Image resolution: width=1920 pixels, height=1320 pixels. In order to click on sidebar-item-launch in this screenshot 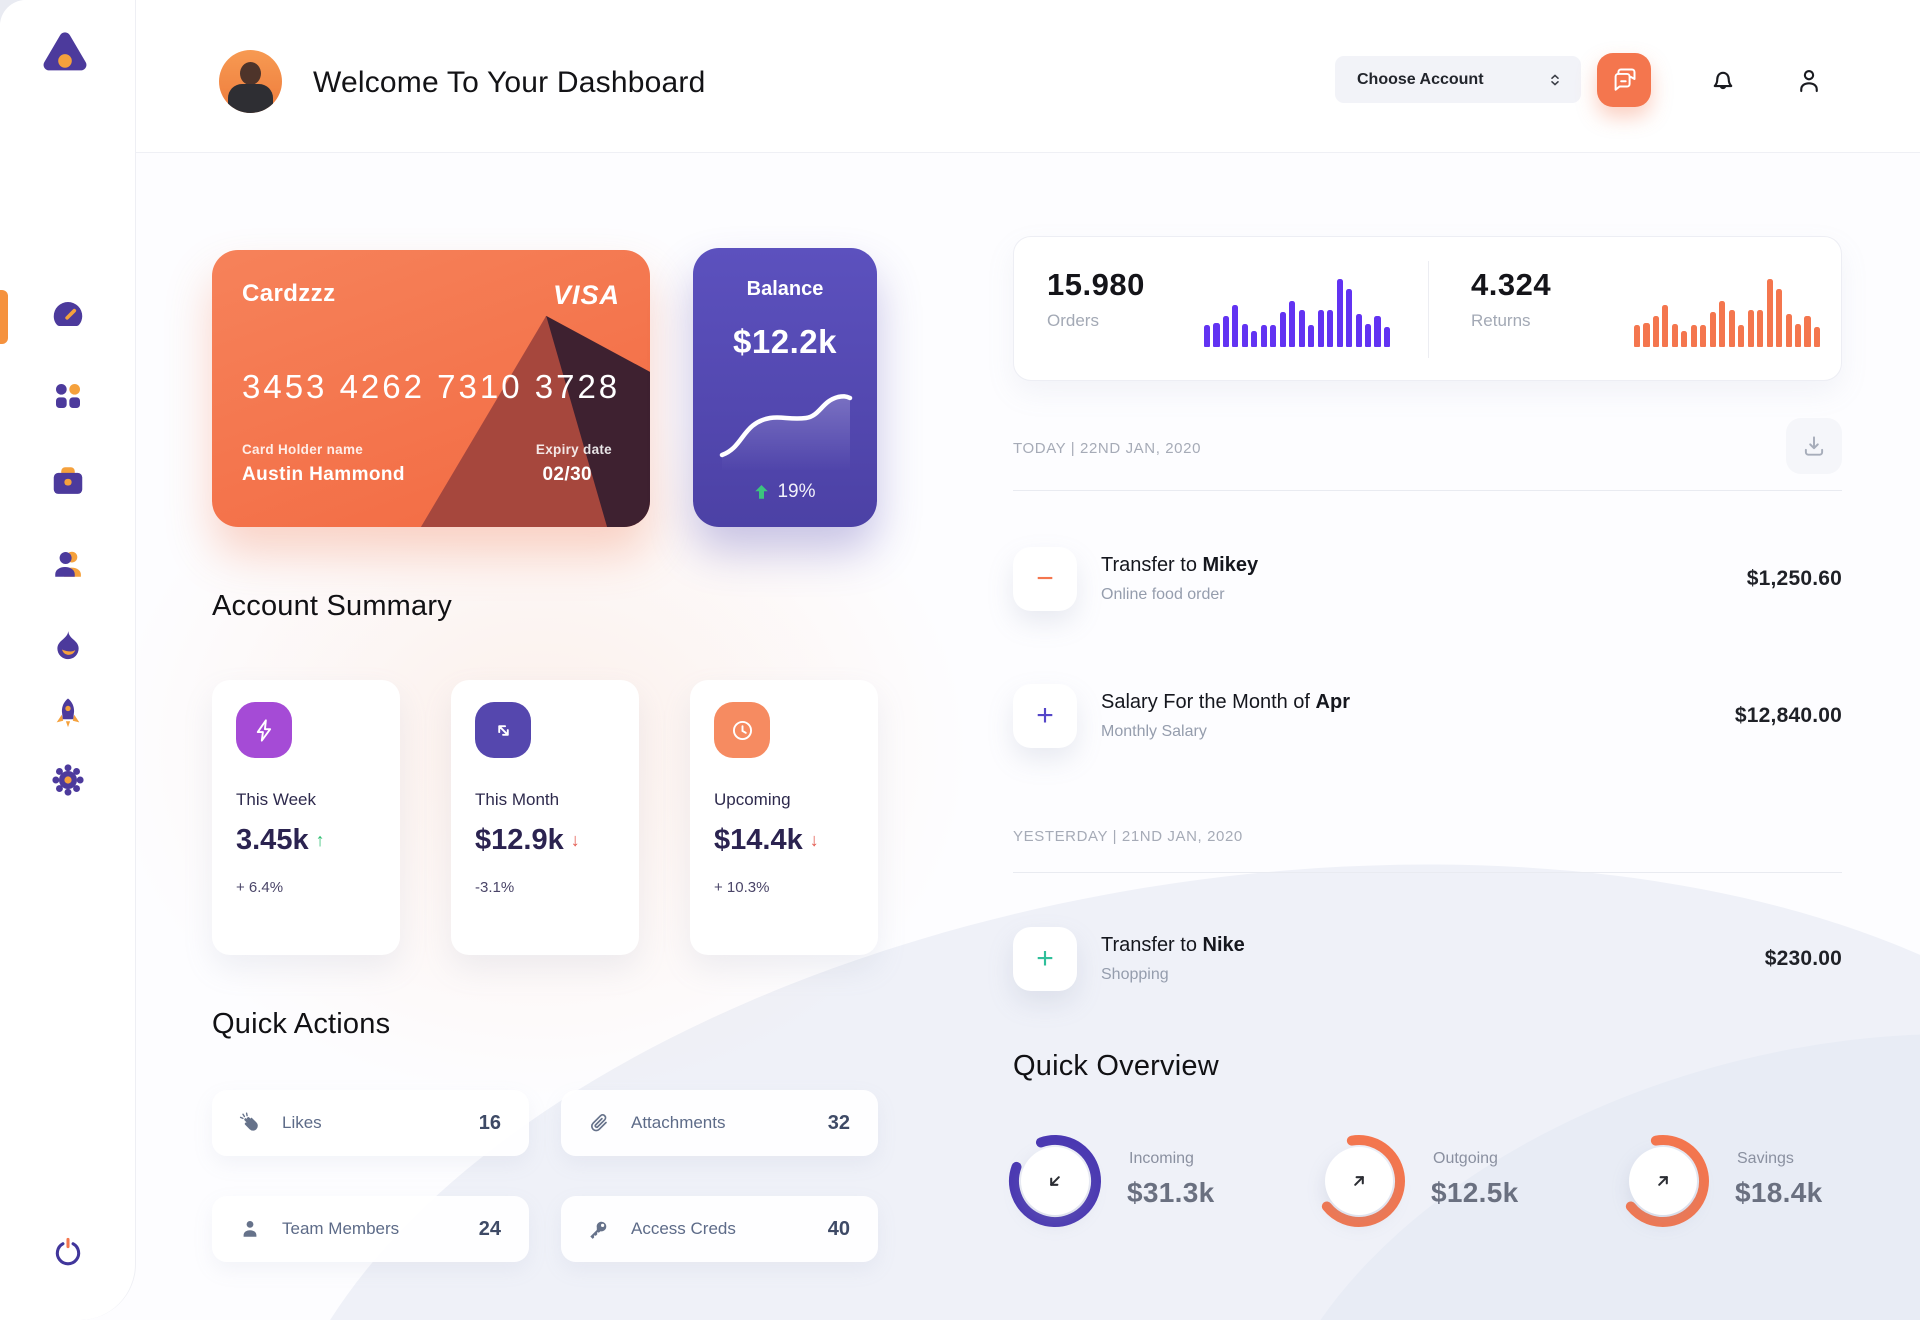, I will do `click(68, 713)`.